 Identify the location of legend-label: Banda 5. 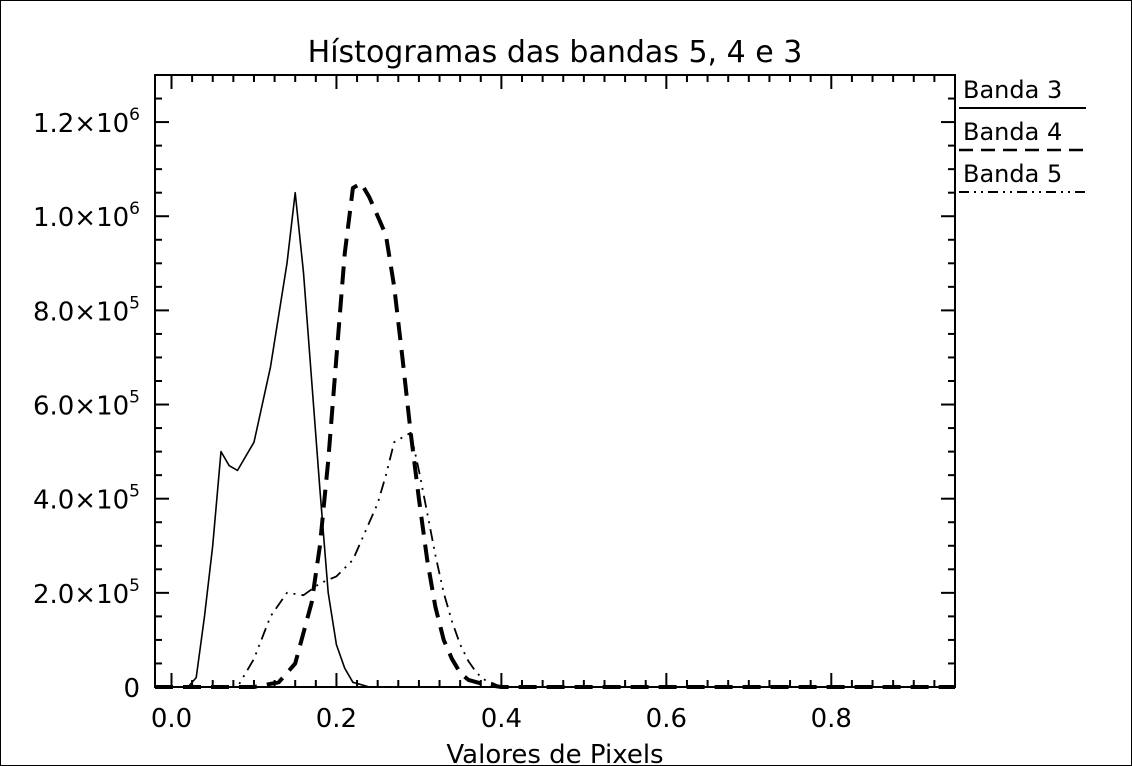
(1012, 174).